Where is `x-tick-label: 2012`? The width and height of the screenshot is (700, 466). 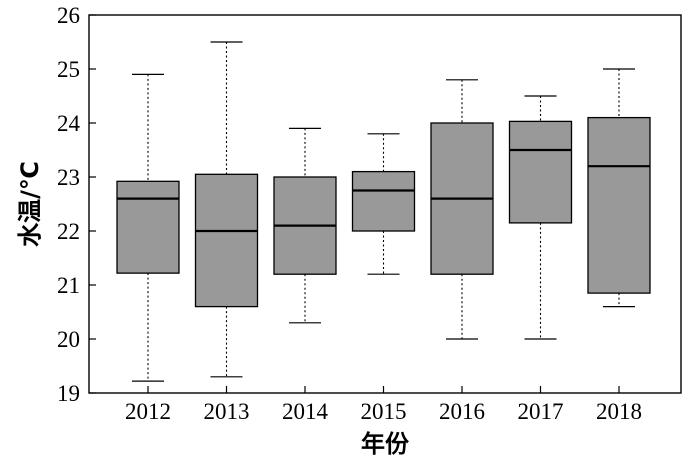
x-tick-label: 2012 is located at coordinates (148, 411).